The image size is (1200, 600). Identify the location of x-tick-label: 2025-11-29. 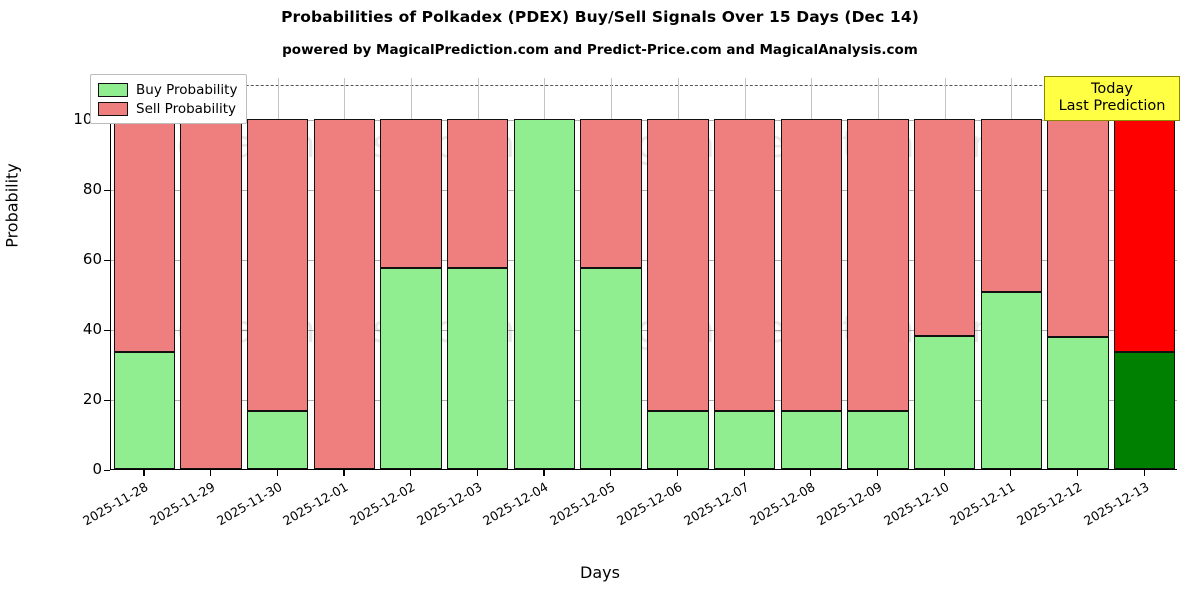
(182, 504).